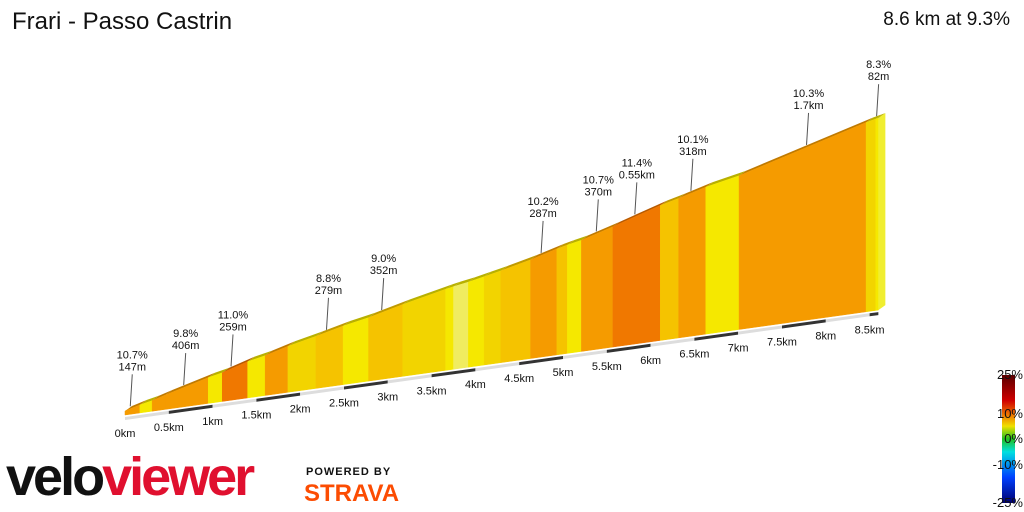  What do you see at coordinates (256, 416) in the screenshot?
I see `x-tick-label: 1.5km` at bounding box center [256, 416].